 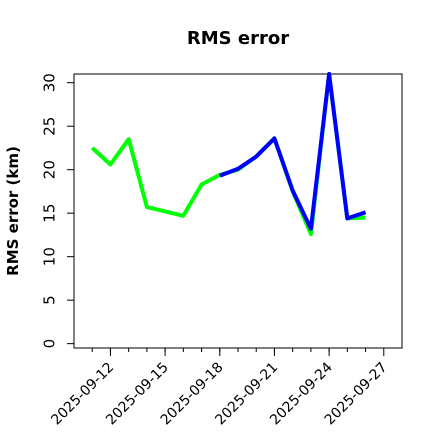 I want to click on chart-title: RMS error, so click(x=238, y=38).